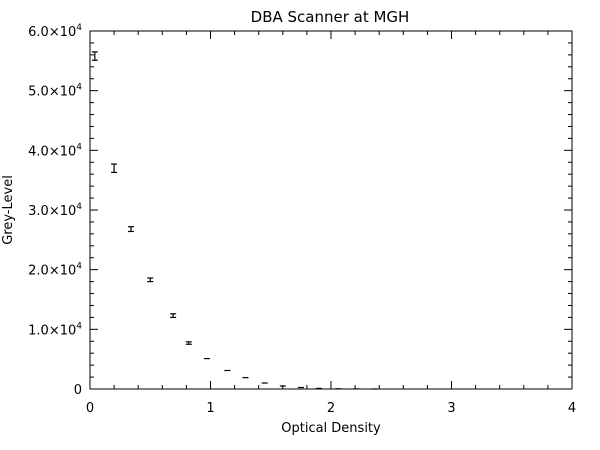  What do you see at coordinates (55, 270) in the screenshot?
I see `y-tick-label: 2.0×10⁴` at bounding box center [55, 270].